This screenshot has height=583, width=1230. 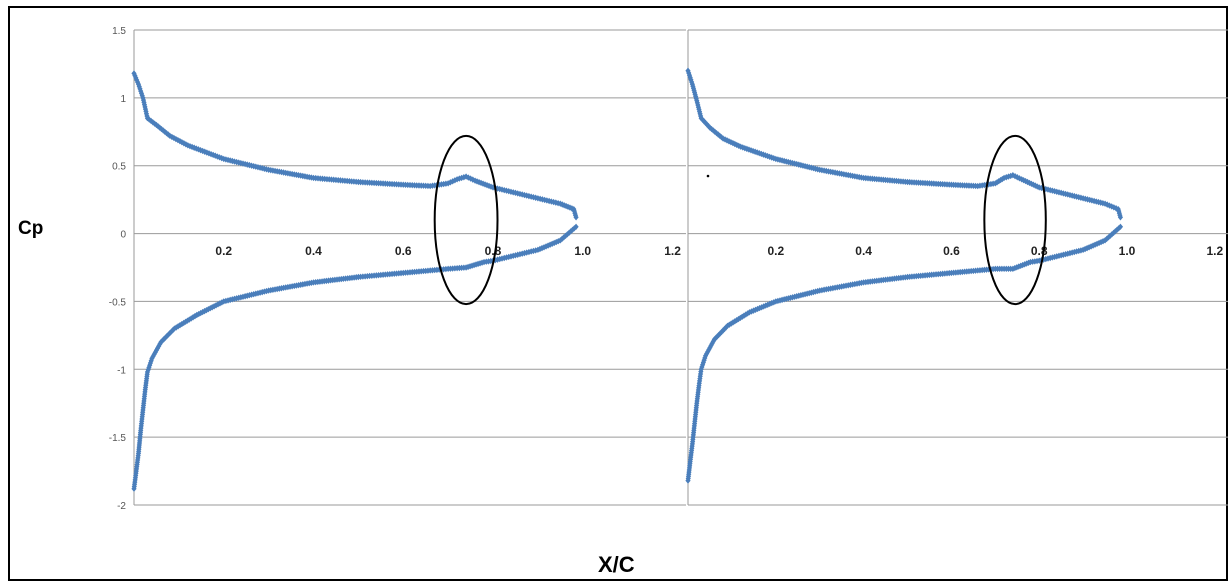 I want to click on annotation-ellipse, so click(x=1015, y=220).